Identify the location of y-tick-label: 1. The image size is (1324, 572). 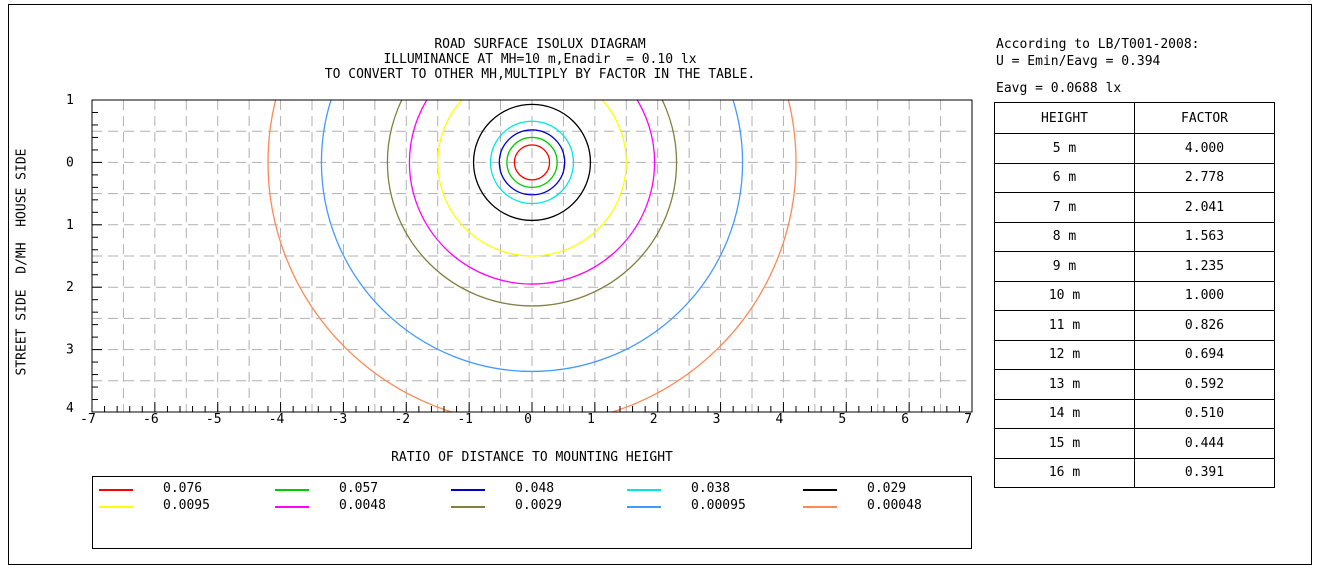
(70, 225).